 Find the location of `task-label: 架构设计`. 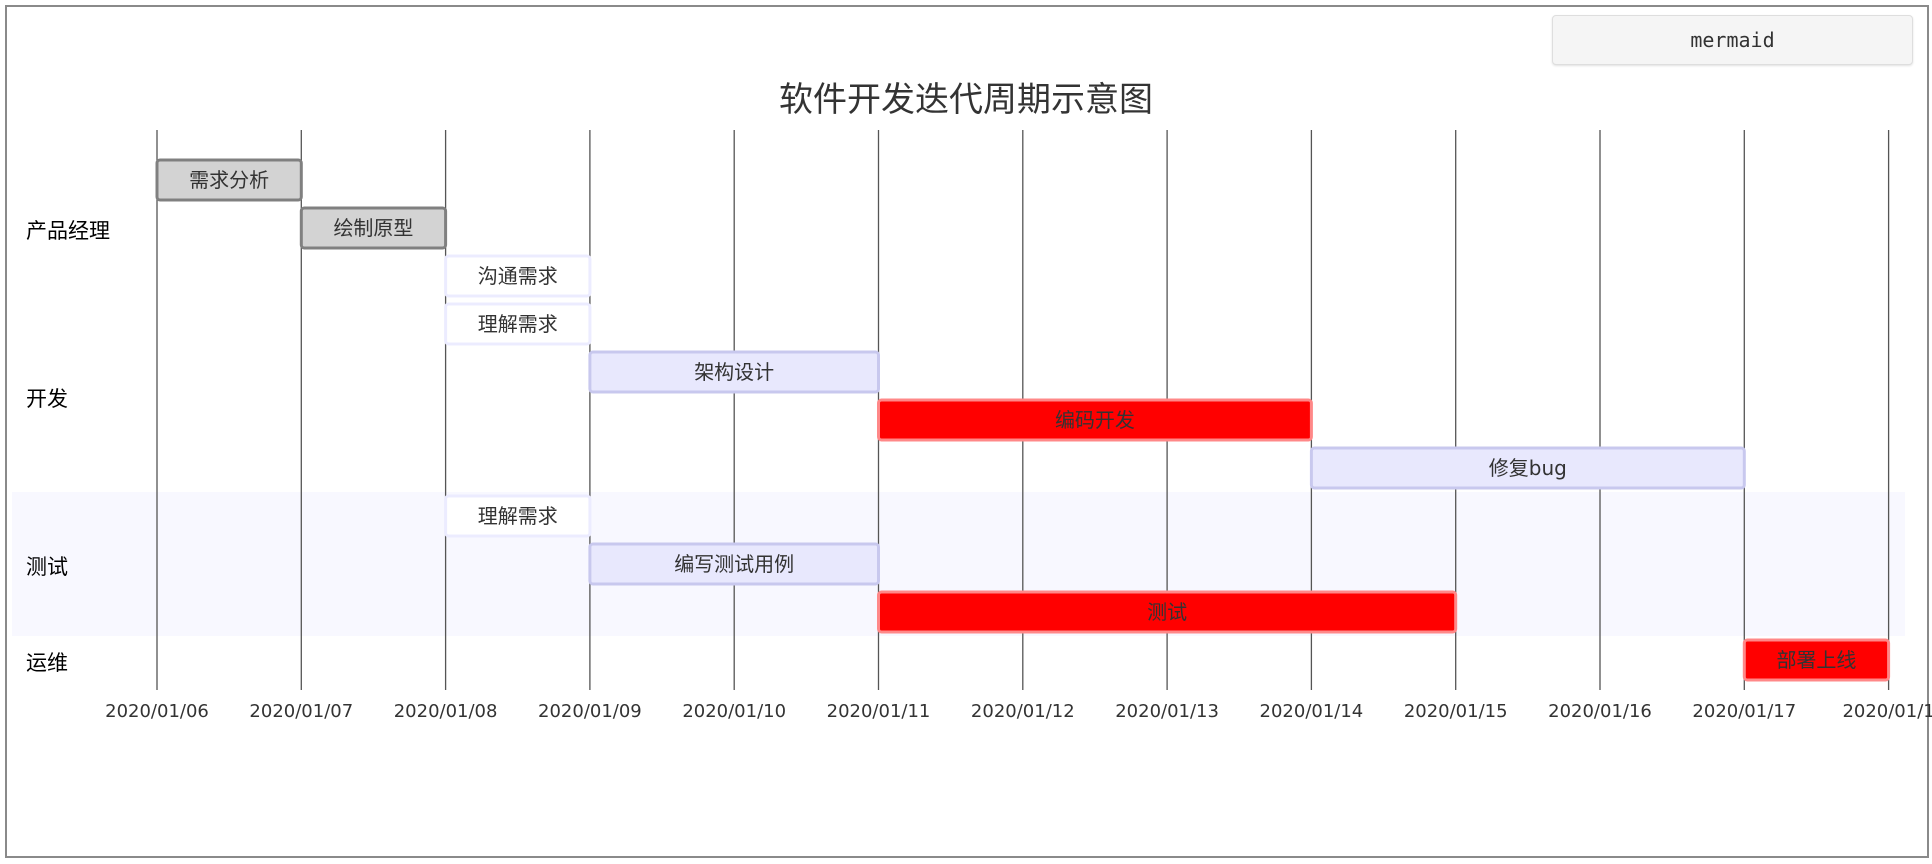

task-label: 架构设计 is located at coordinates (734, 372).